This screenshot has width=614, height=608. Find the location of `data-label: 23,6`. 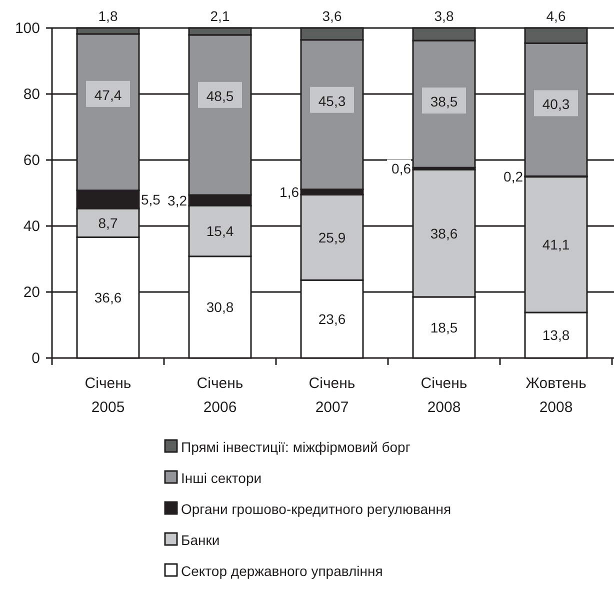

data-label: 23,6 is located at coordinates (332, 319).